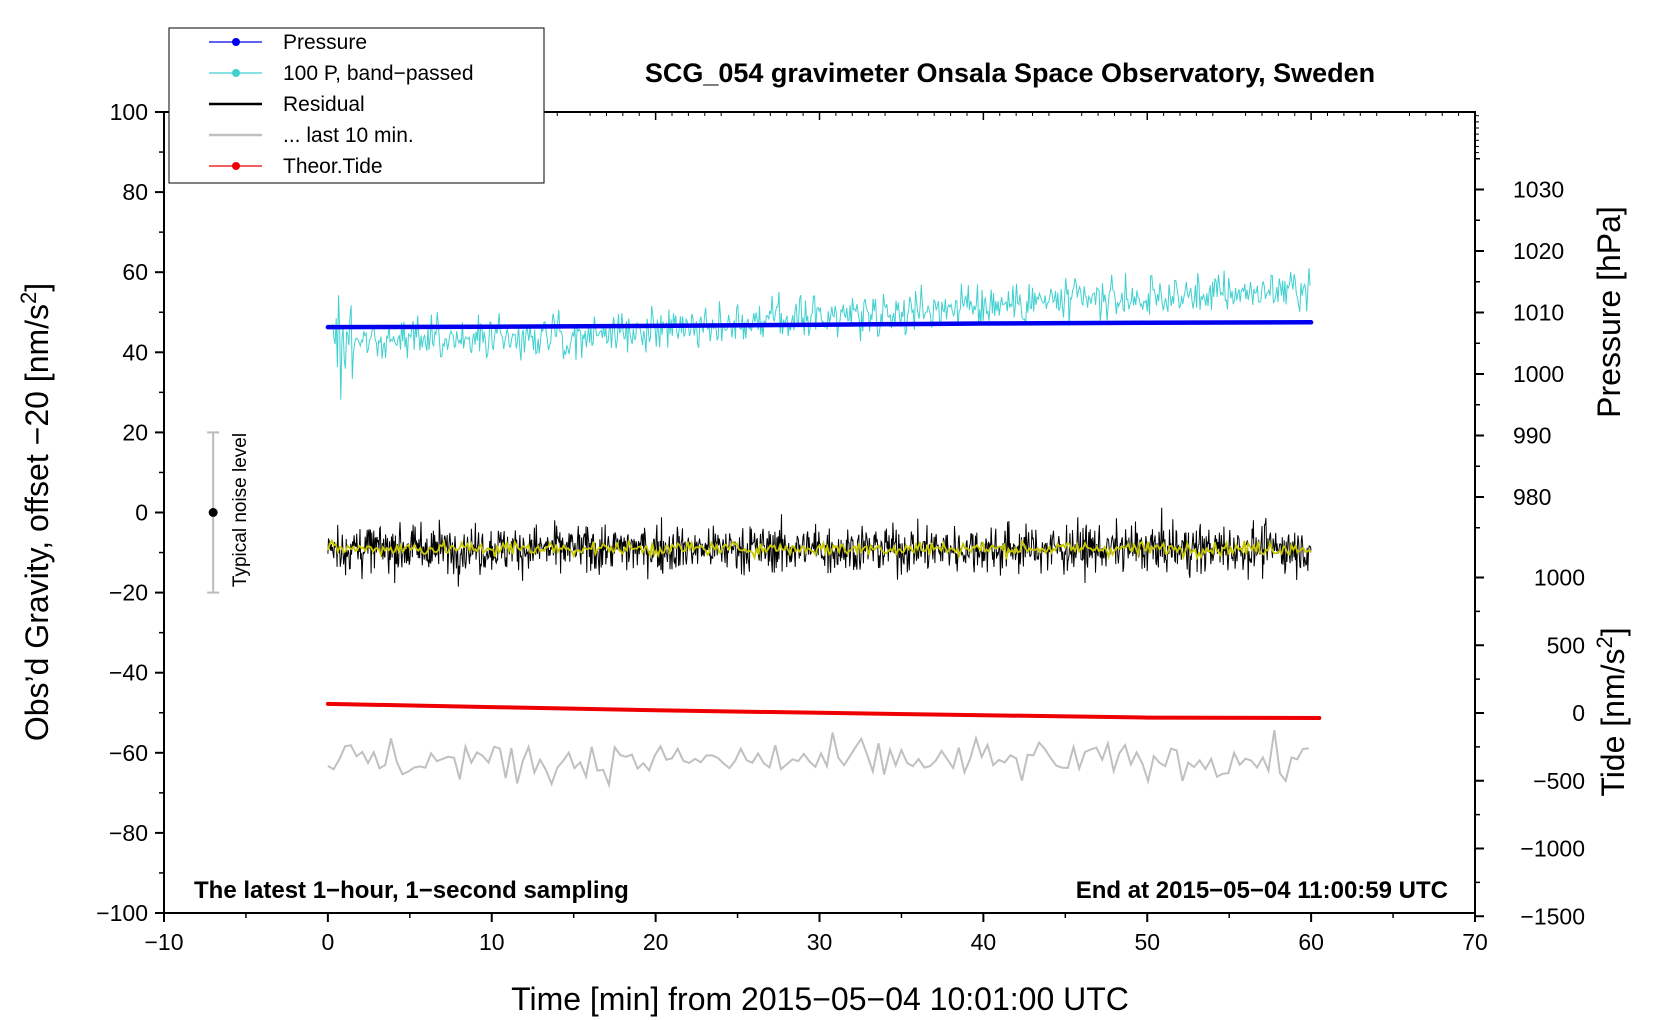  What do you see at coordinates (1475, 942) in the screenshot?
I see `x-tick-label: 70` at bounding box center [1475, 942].